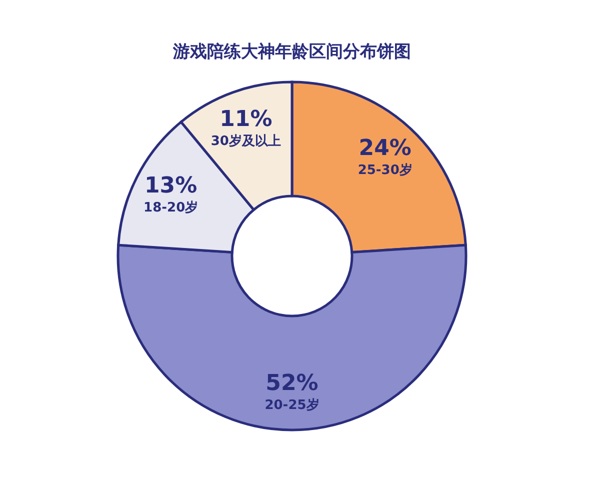 The width and height of the screenshot is (600, 480). I want to click on slice-label: 25-30岁, so click(385, 170).